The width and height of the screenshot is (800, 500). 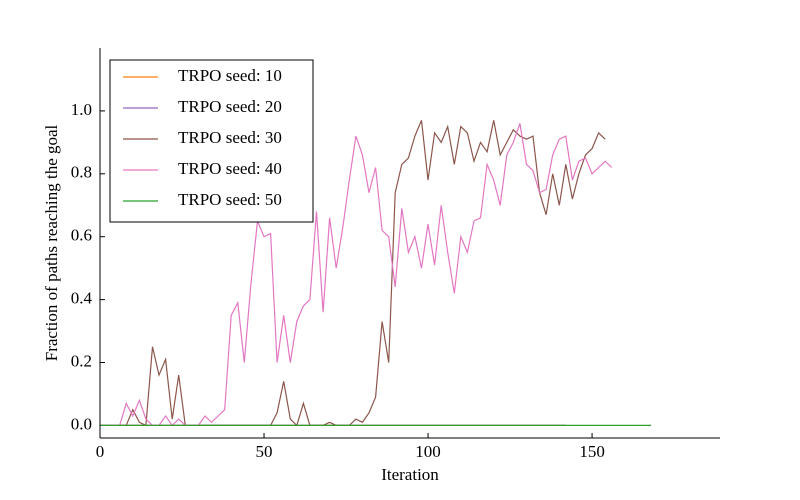 What do you see at coordinates (230, 199) in the screenshot?
I see `legend-label: TRPO seed: 50` at bounding box center [230, 199].